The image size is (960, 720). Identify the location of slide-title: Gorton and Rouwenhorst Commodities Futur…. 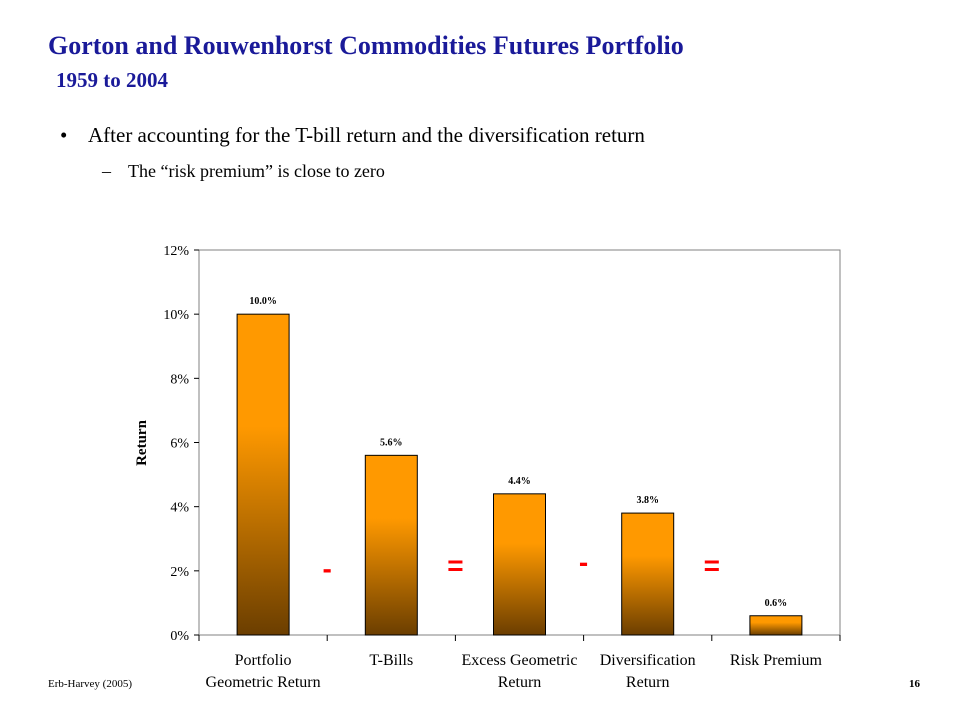
(366, 45).